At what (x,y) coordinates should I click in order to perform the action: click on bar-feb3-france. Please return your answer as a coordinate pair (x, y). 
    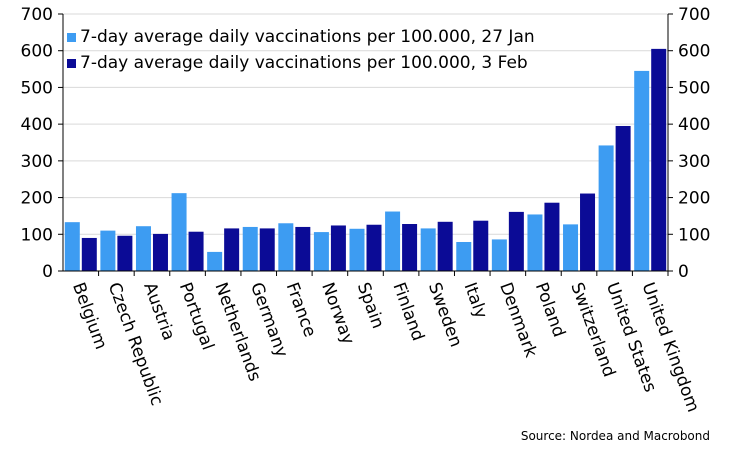
    Looking at the image, I should click on (303, 248).